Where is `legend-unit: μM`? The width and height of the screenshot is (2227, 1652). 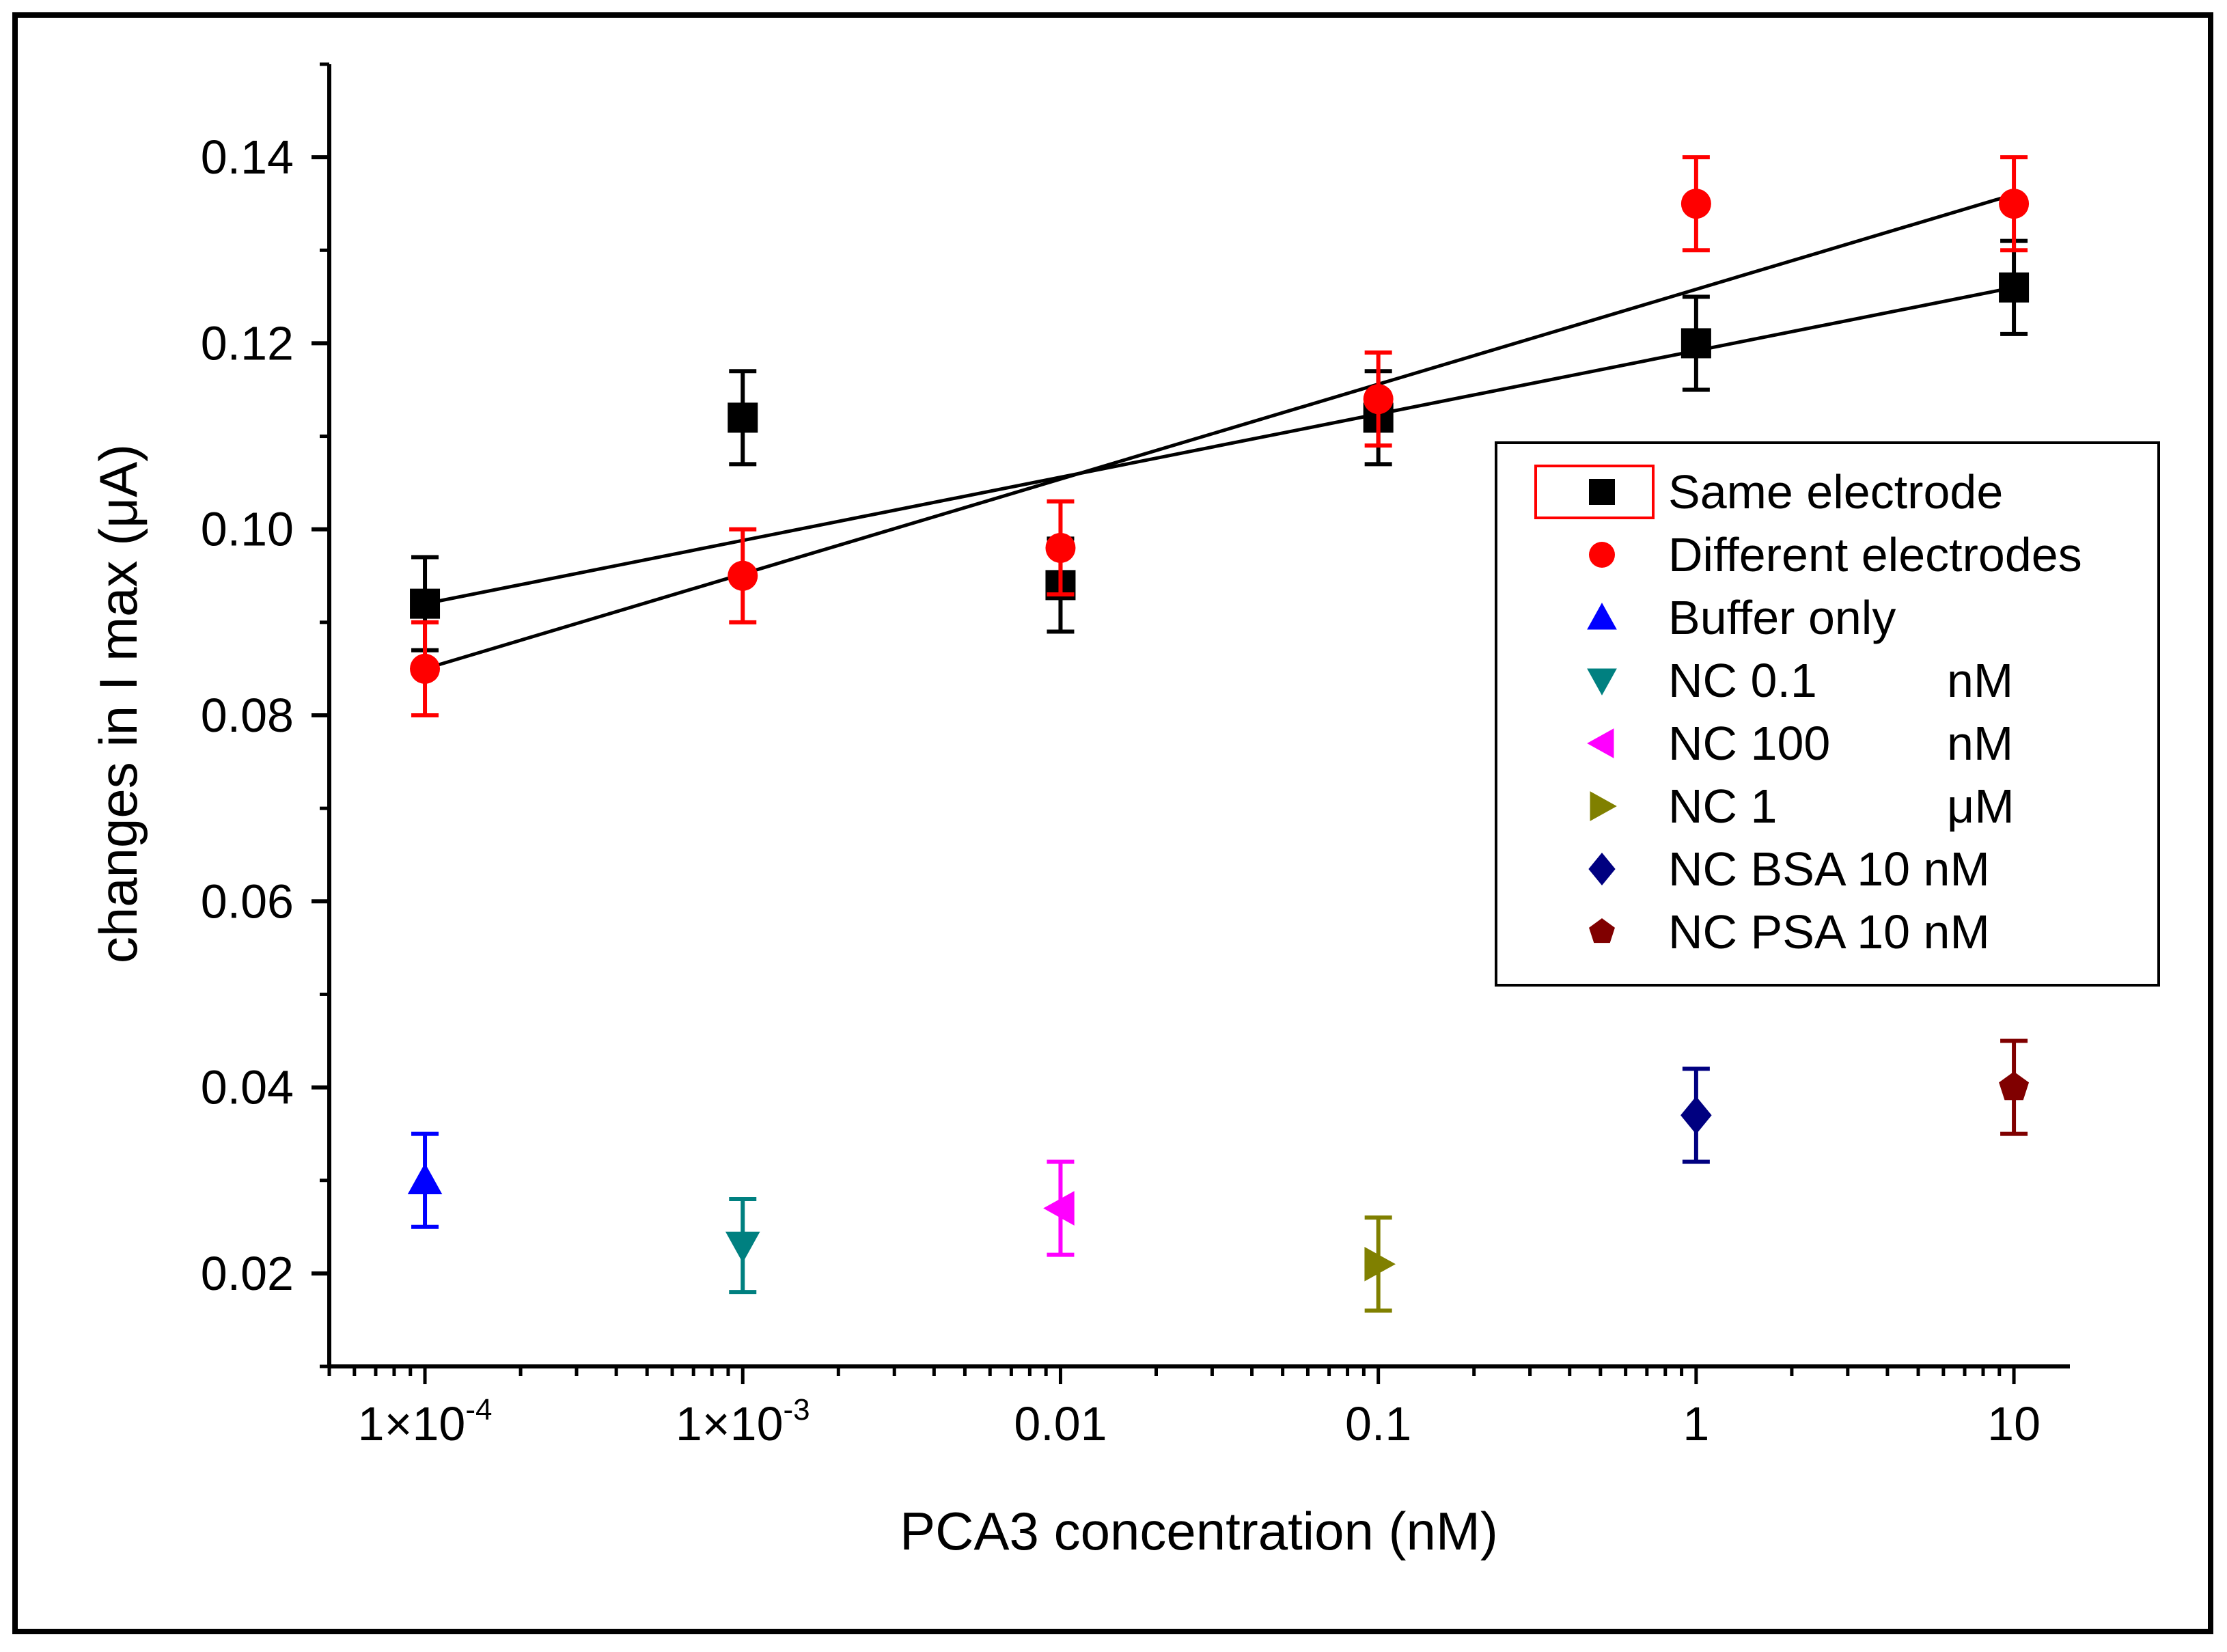
legend-unit: μM is located at coordinates (1981, 807).